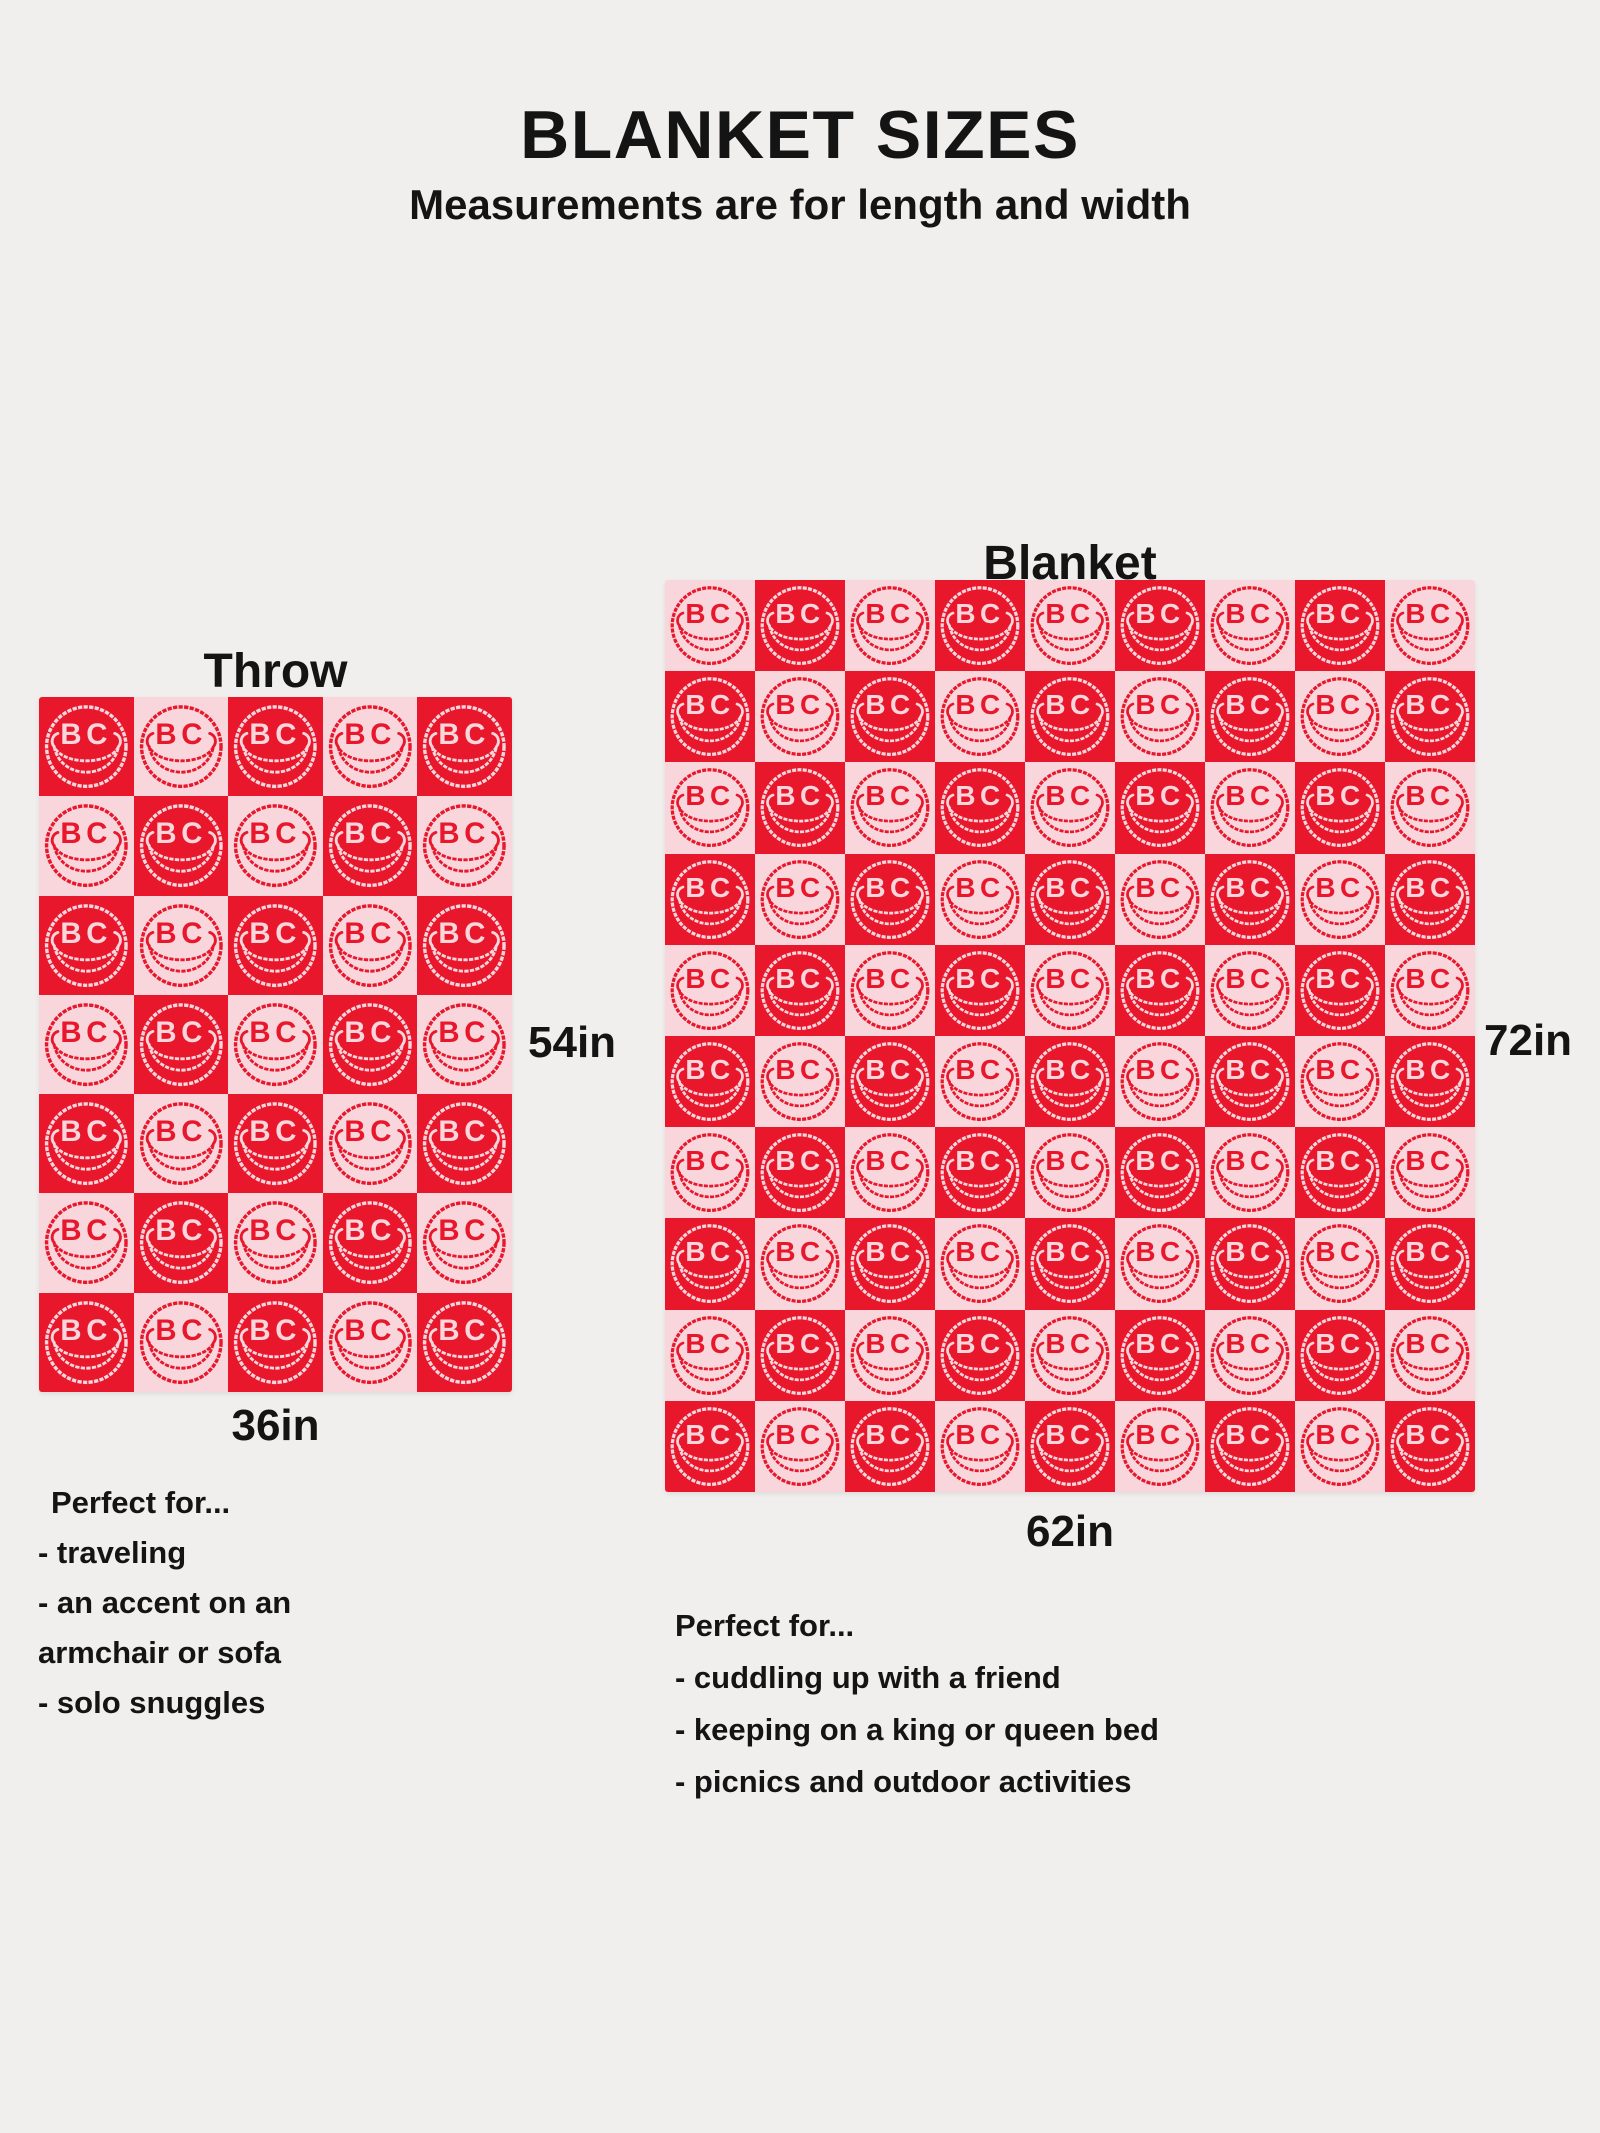 The width and height of the screenshot is (1600, 2133). Describe the element at coordinates (275, 671) in the screenshot. I see `throw-title: Throw` at that location.